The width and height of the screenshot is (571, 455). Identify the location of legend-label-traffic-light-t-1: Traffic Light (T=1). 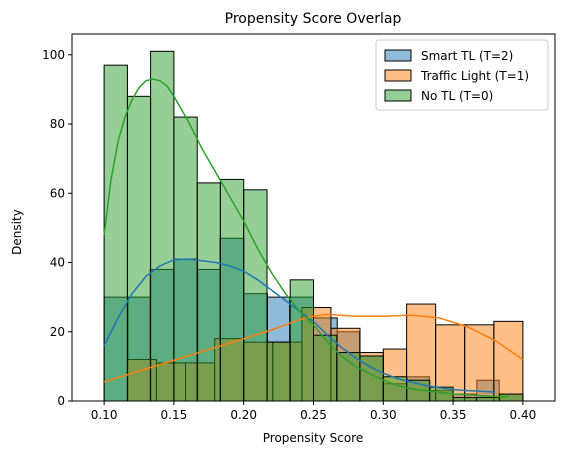
(474, 76).